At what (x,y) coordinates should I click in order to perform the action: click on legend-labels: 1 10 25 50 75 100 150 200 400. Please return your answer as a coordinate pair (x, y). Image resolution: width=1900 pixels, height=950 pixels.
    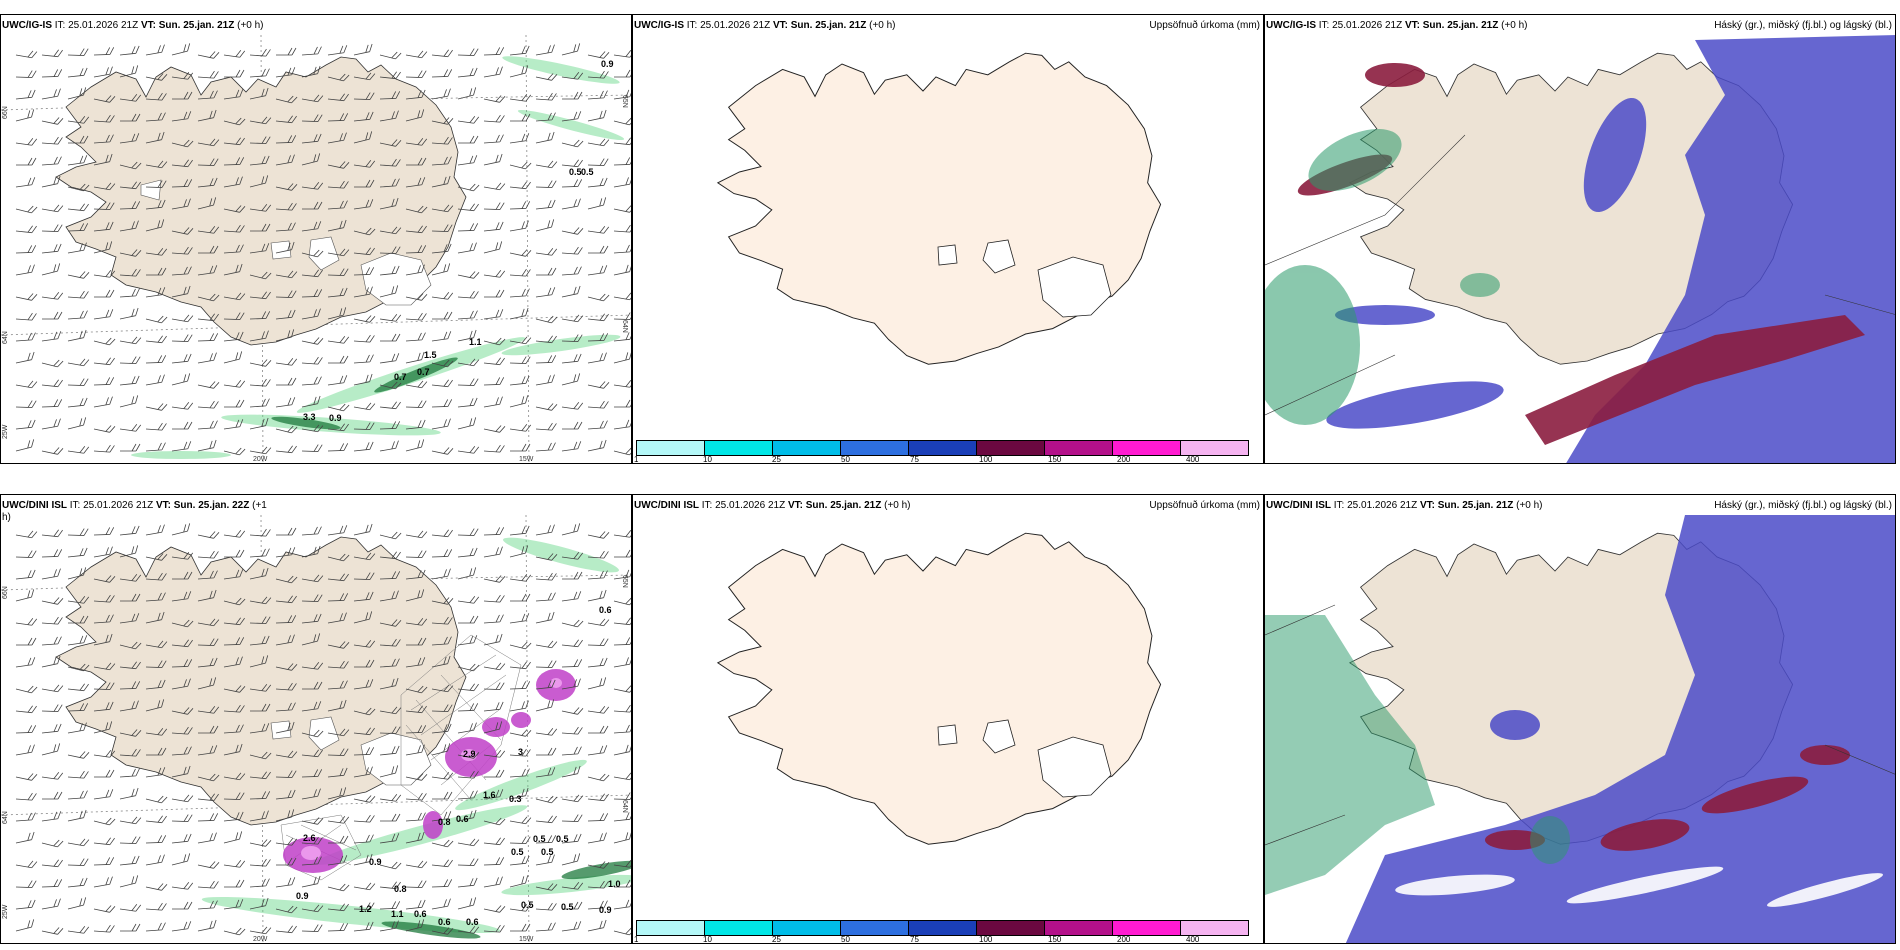
    Looking at the image, I should click on (945, 939).